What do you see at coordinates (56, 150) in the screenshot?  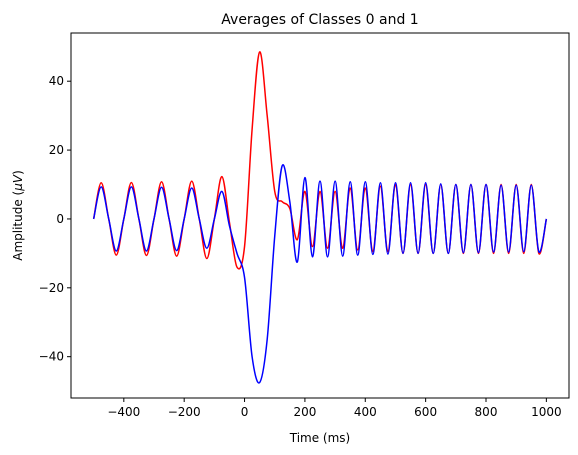 I see `y-tick-label: 20` at bounding box center [56, 150].